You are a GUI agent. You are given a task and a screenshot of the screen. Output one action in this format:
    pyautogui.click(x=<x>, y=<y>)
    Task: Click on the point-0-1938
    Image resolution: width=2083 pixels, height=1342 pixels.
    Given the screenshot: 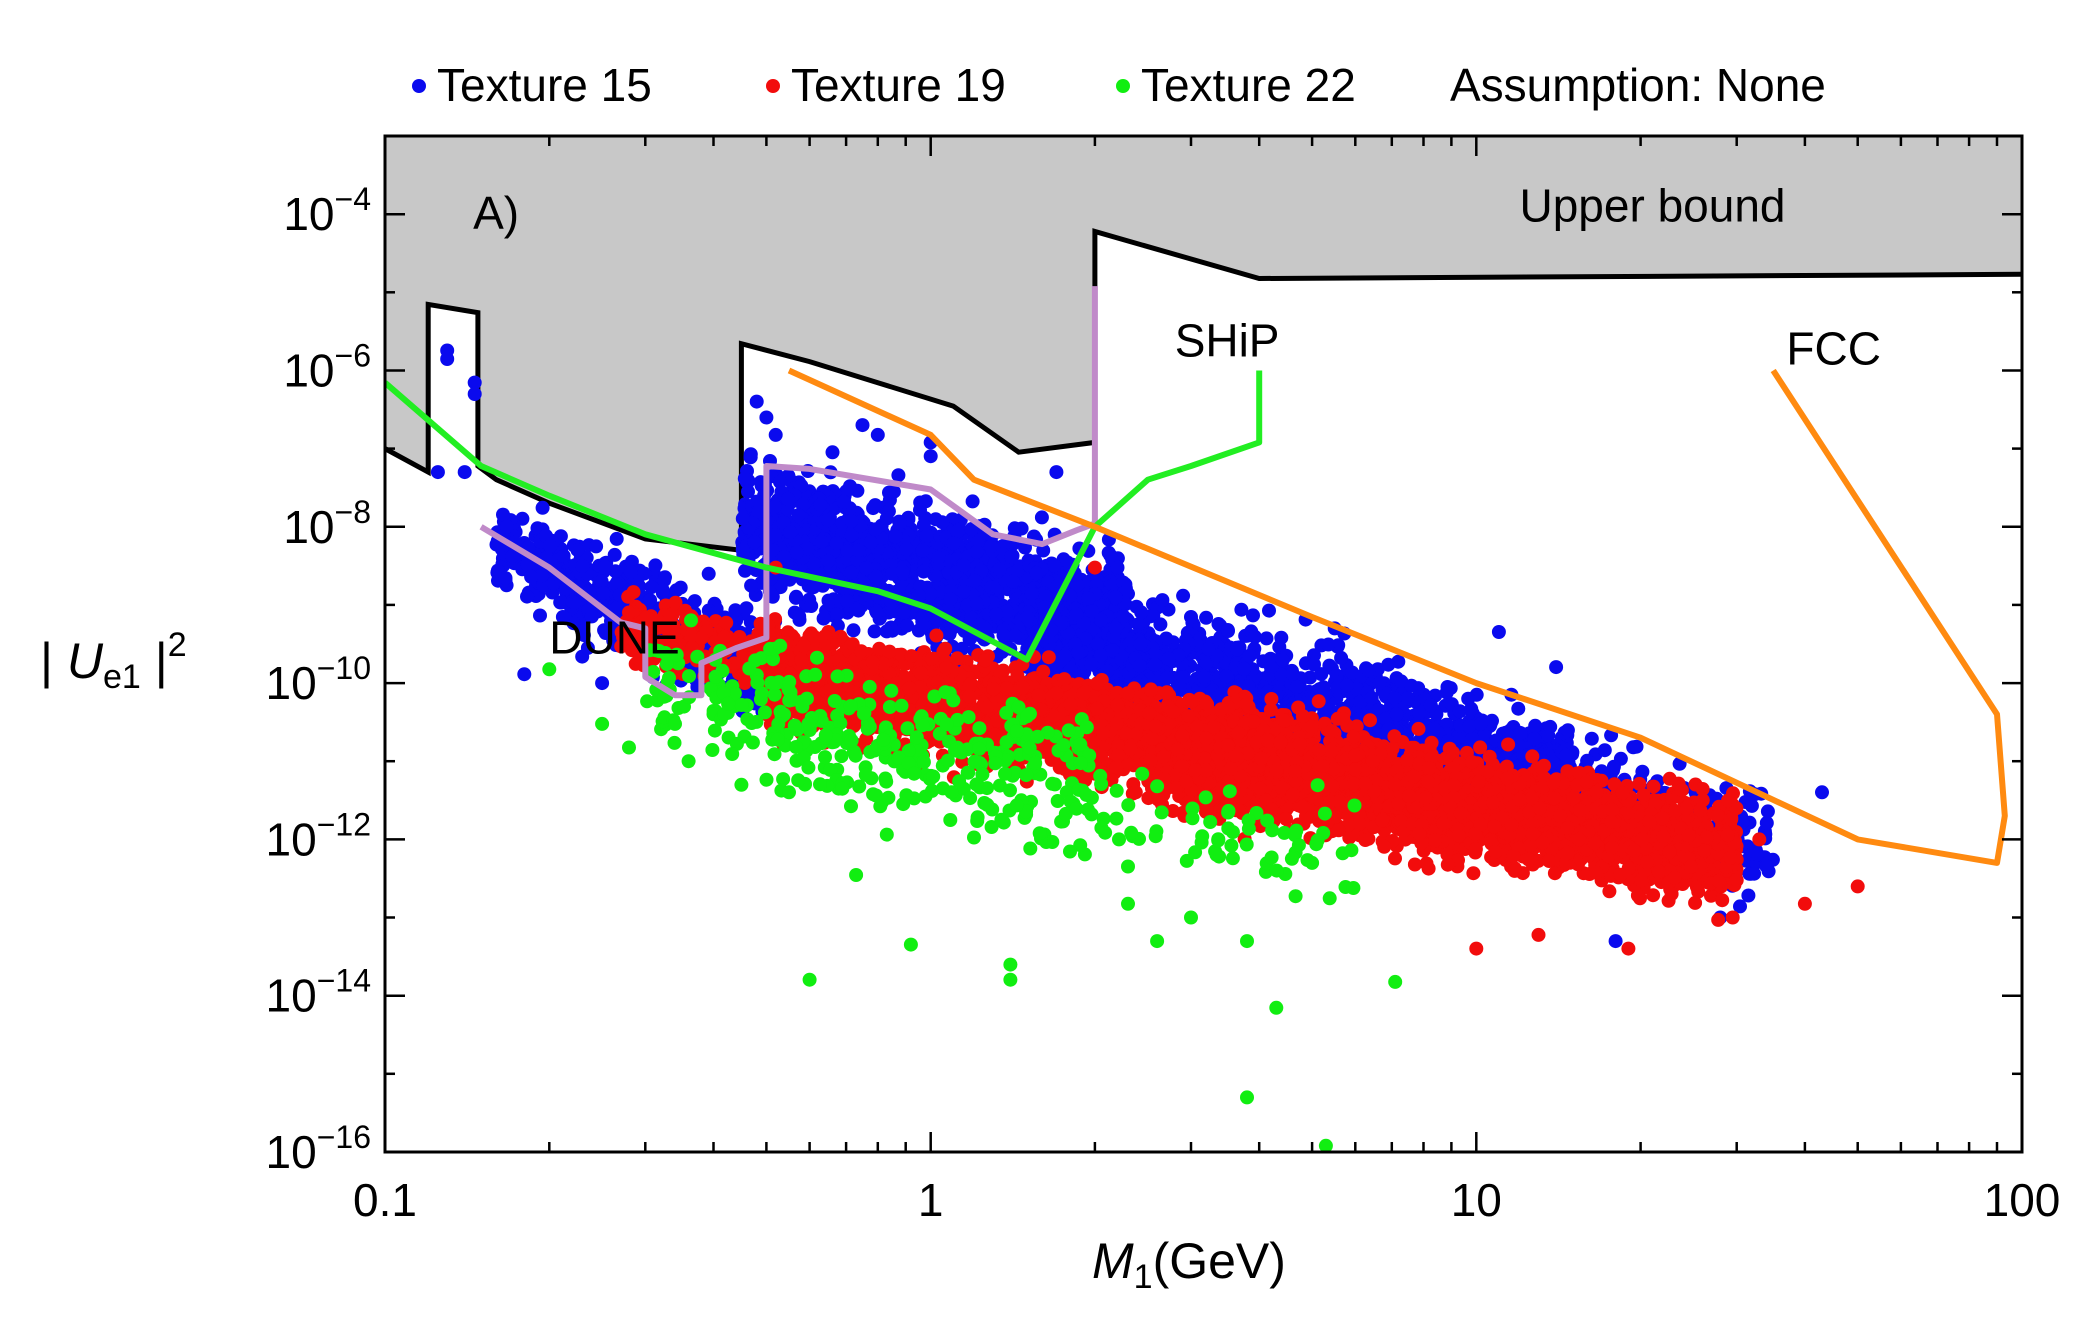 What is the action you would take?
    pyautogui.click(x=870, y=542)
    